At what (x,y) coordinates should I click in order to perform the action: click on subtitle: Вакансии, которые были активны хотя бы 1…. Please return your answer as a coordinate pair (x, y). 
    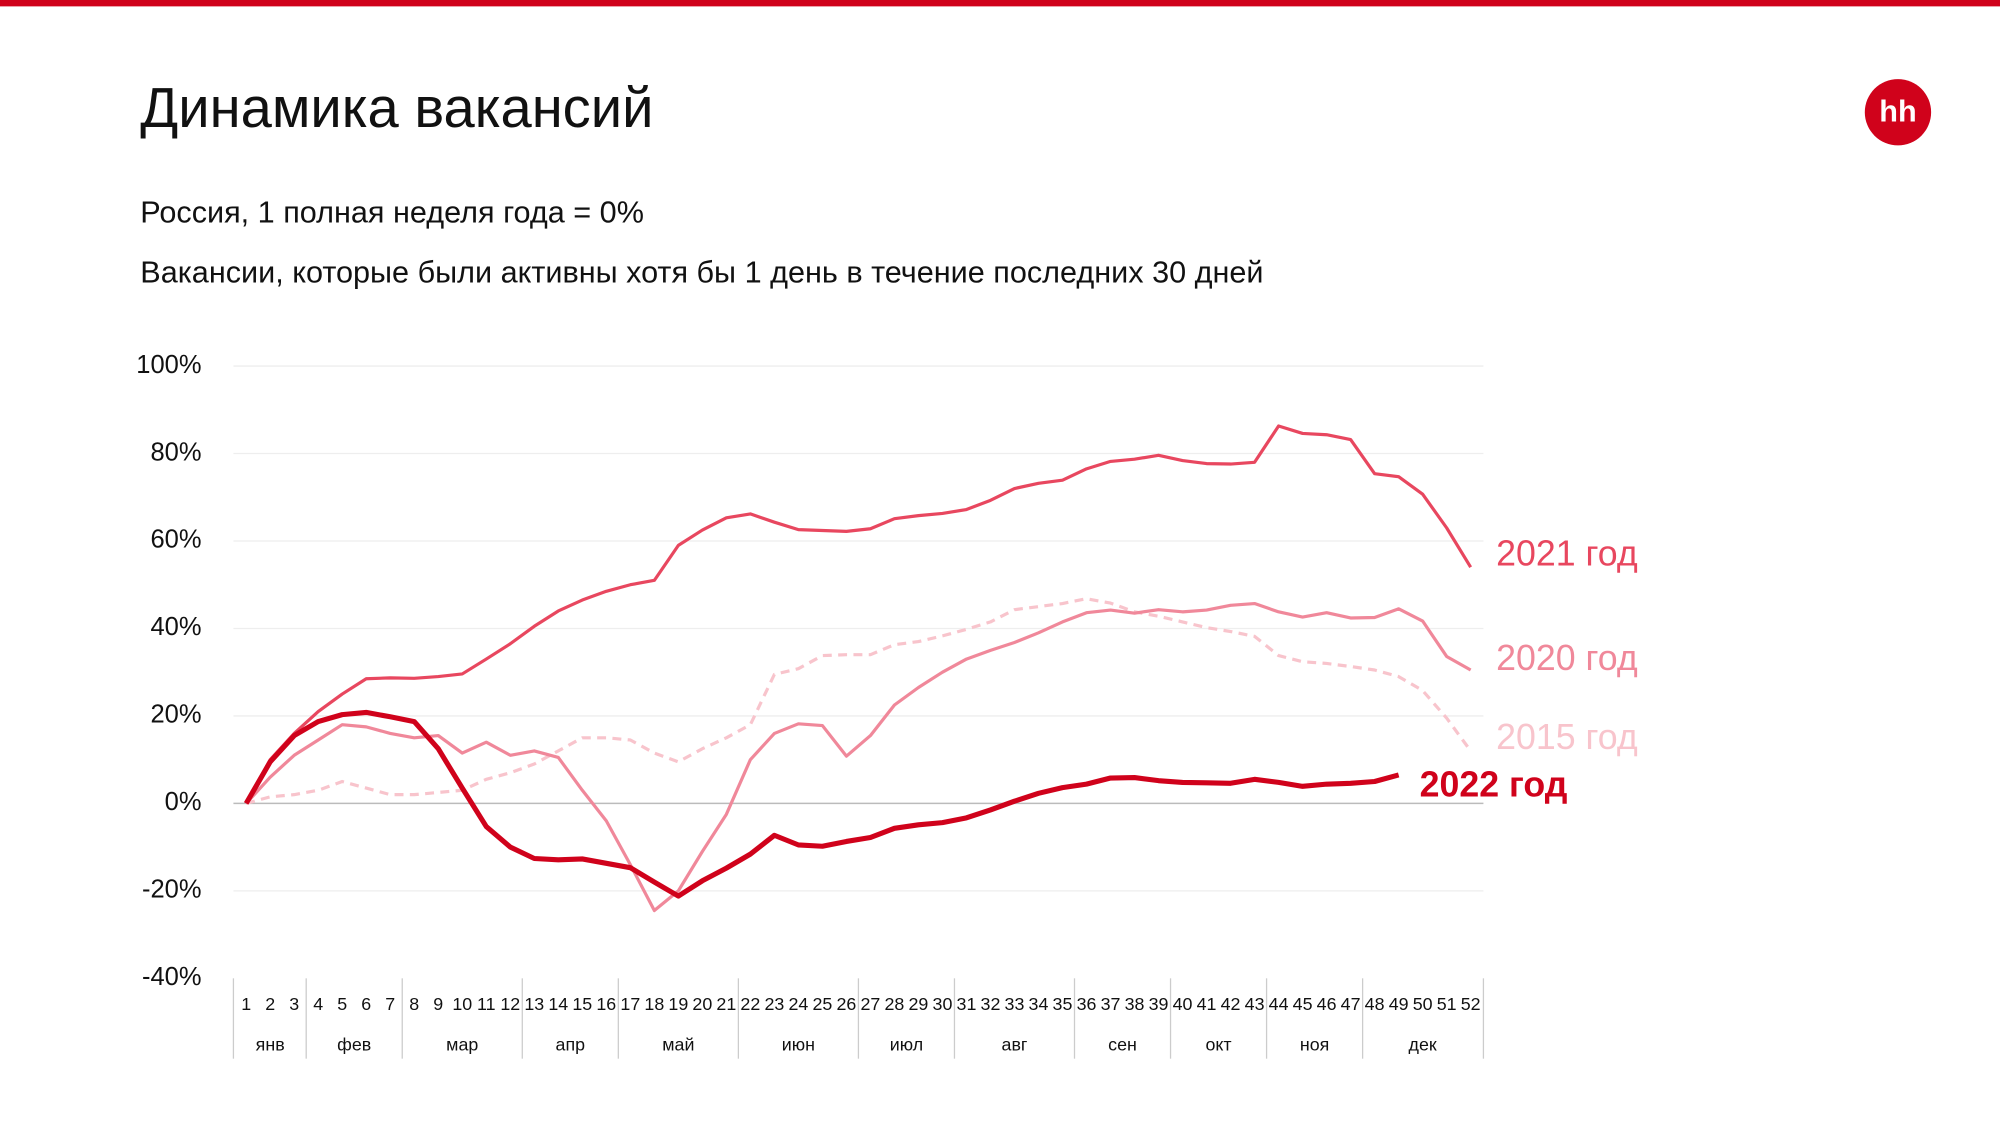
    Looking at the image, I should click on (701, 272).